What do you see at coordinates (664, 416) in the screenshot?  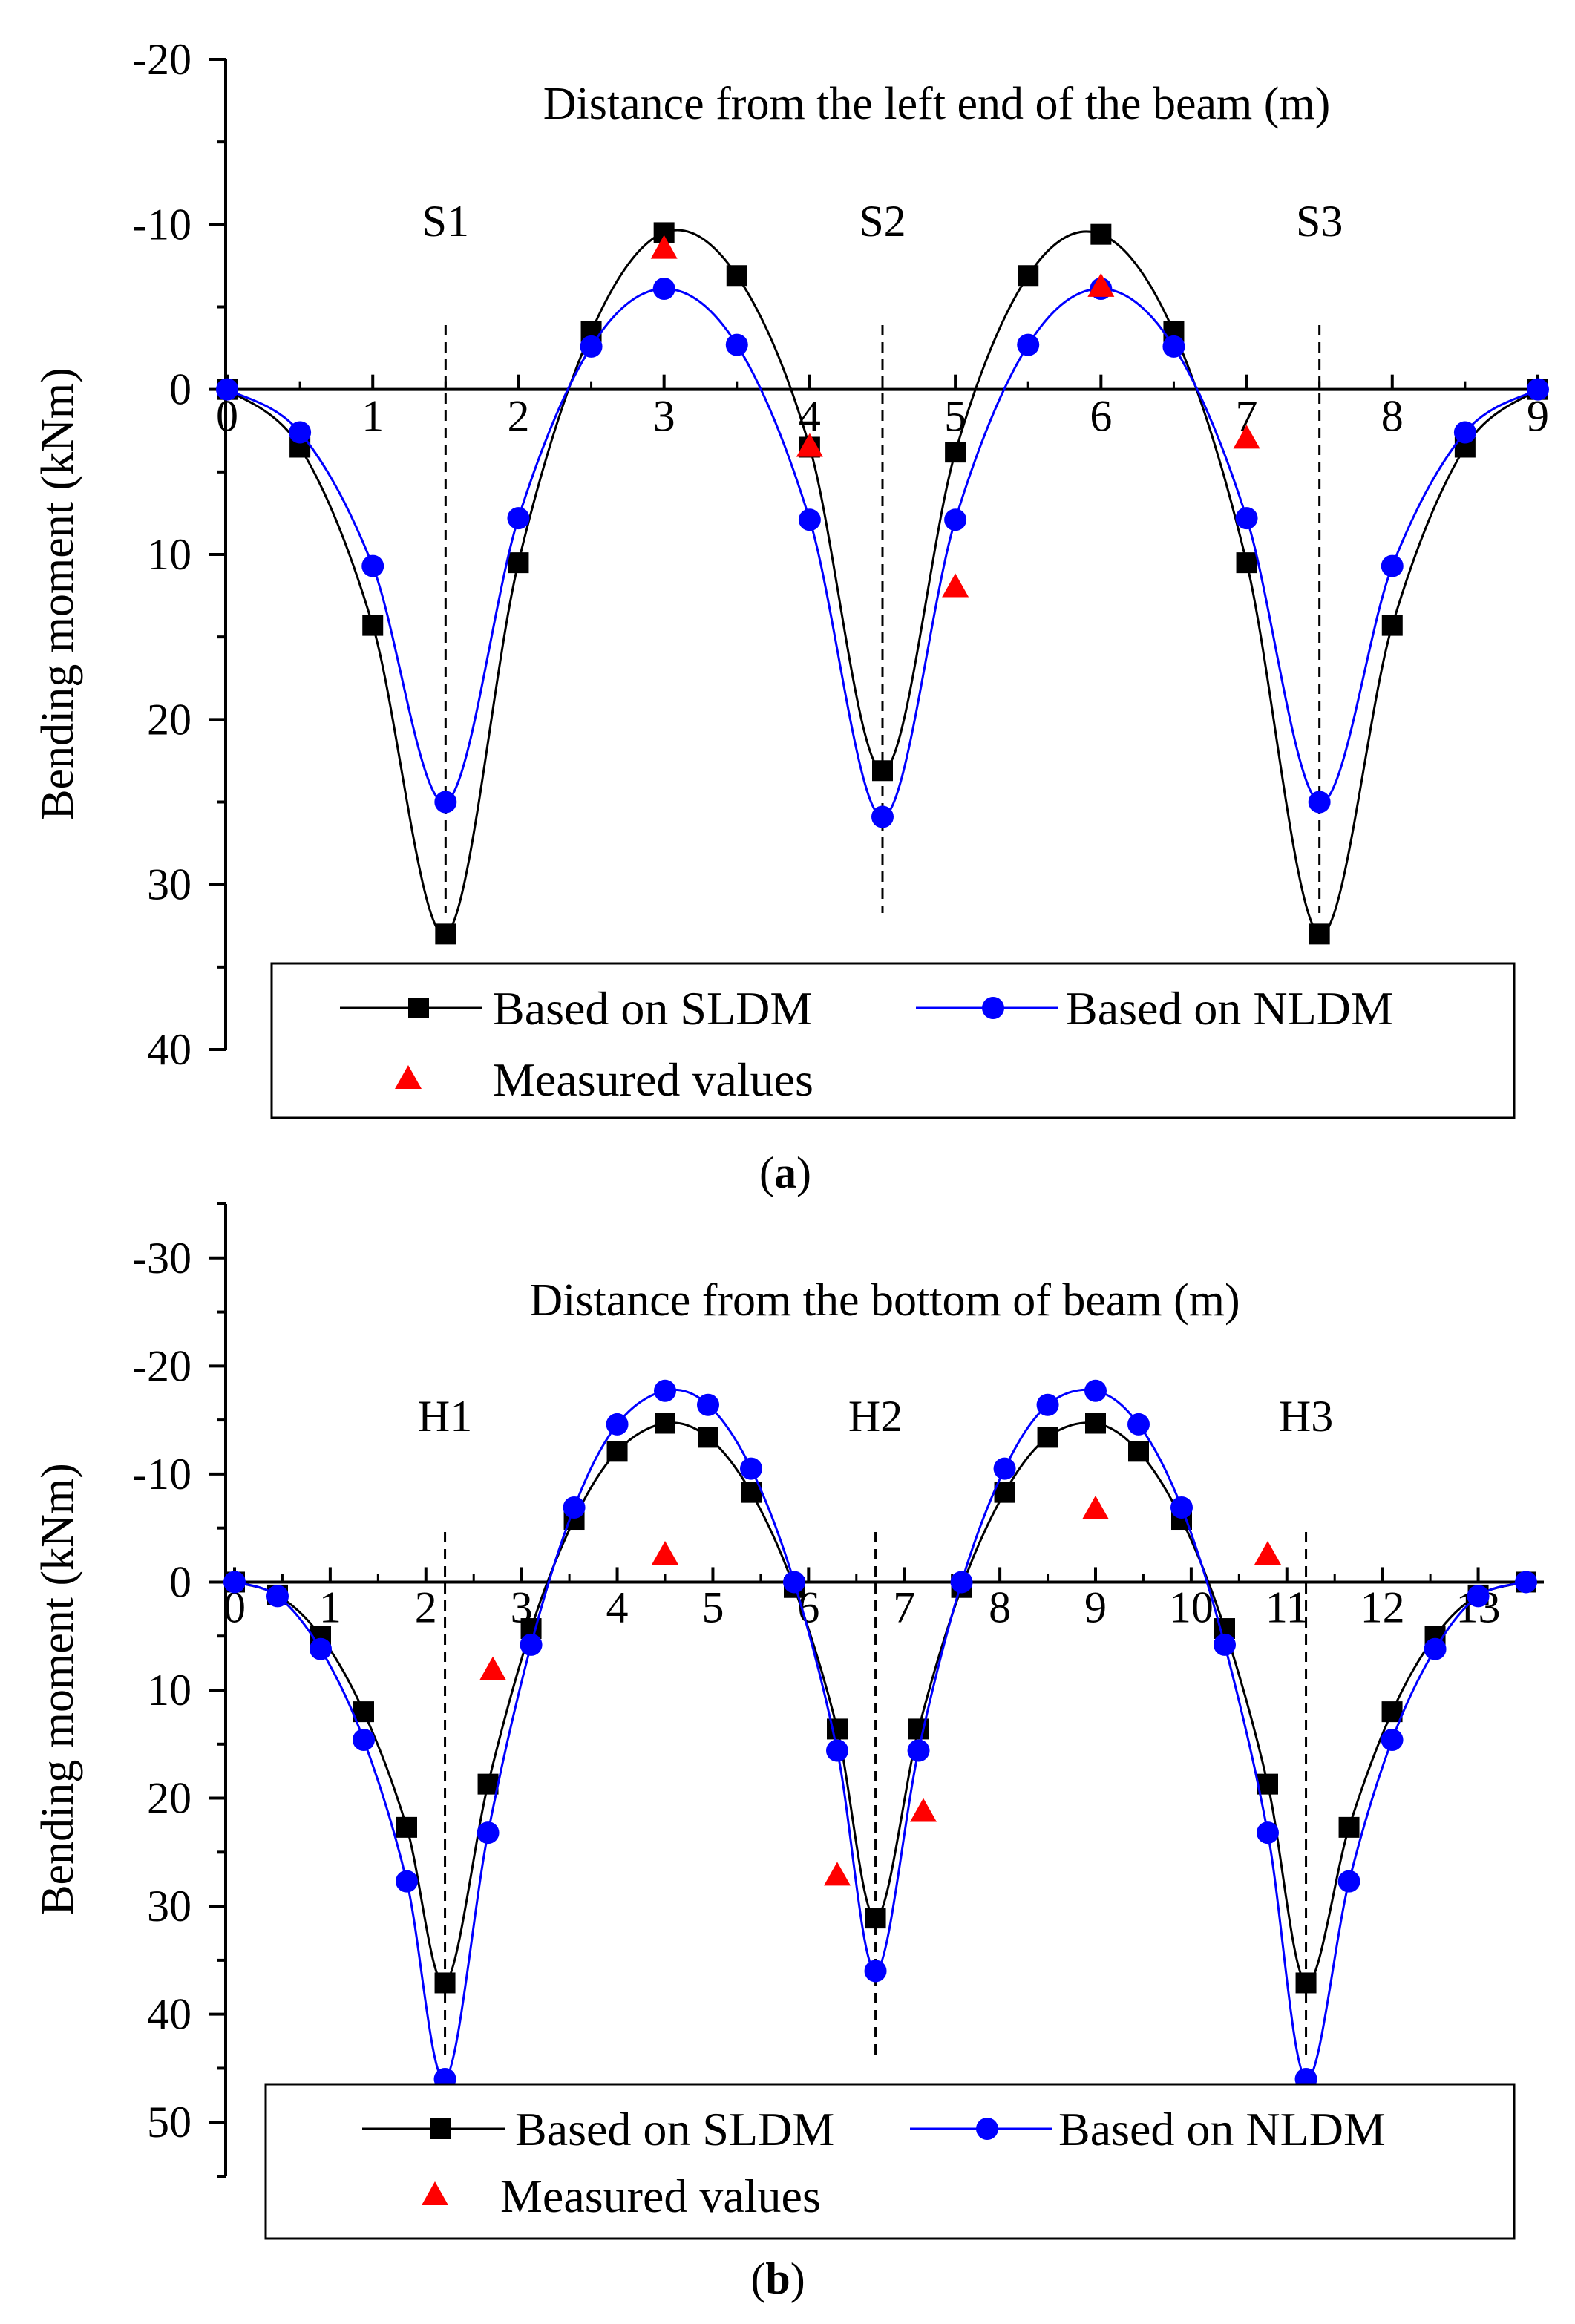 I see `x-tick-label: 3` at bounding box center [664, 416].